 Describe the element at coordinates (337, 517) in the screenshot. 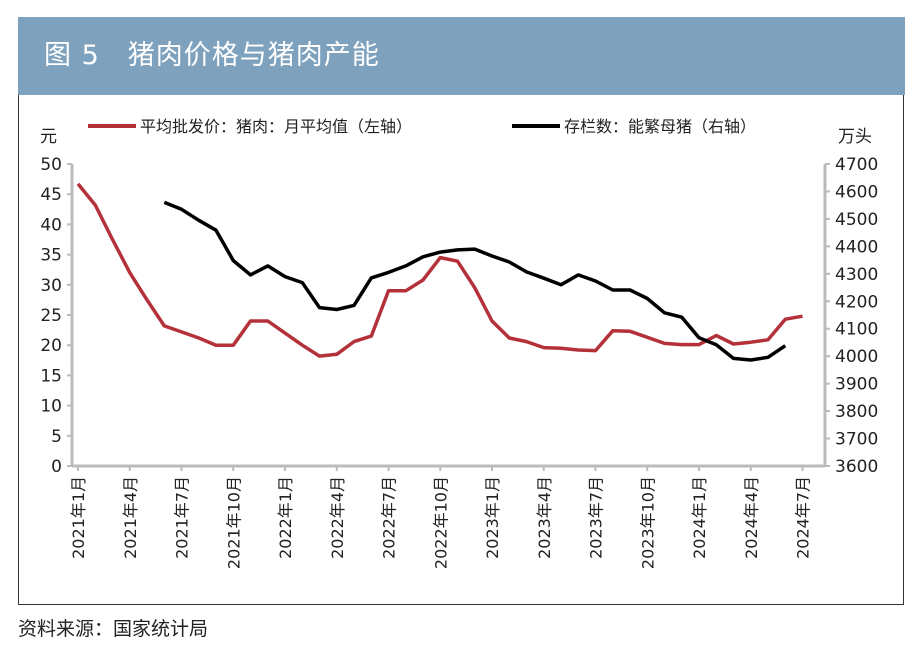

I see `x-tick-label: 2022年4月` at that location.